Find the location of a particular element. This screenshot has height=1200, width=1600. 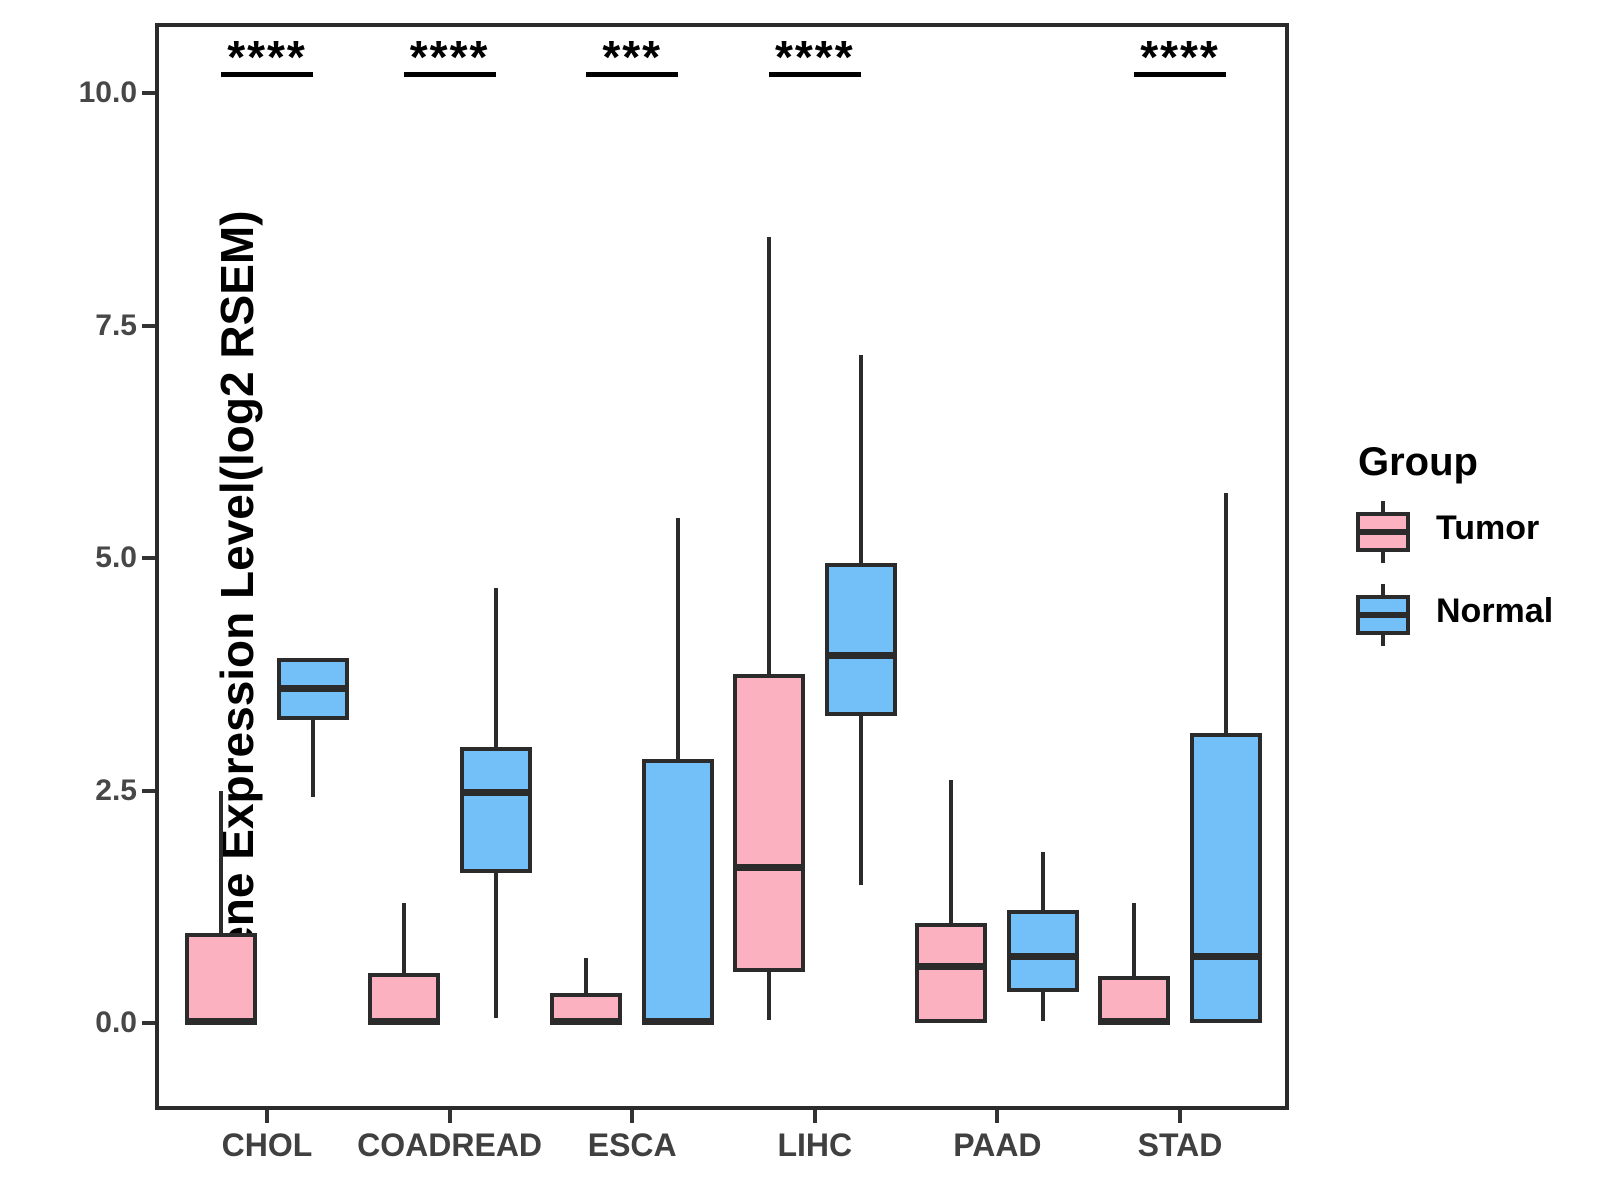

legend-title: Group is located at coordinates (1418, 462).